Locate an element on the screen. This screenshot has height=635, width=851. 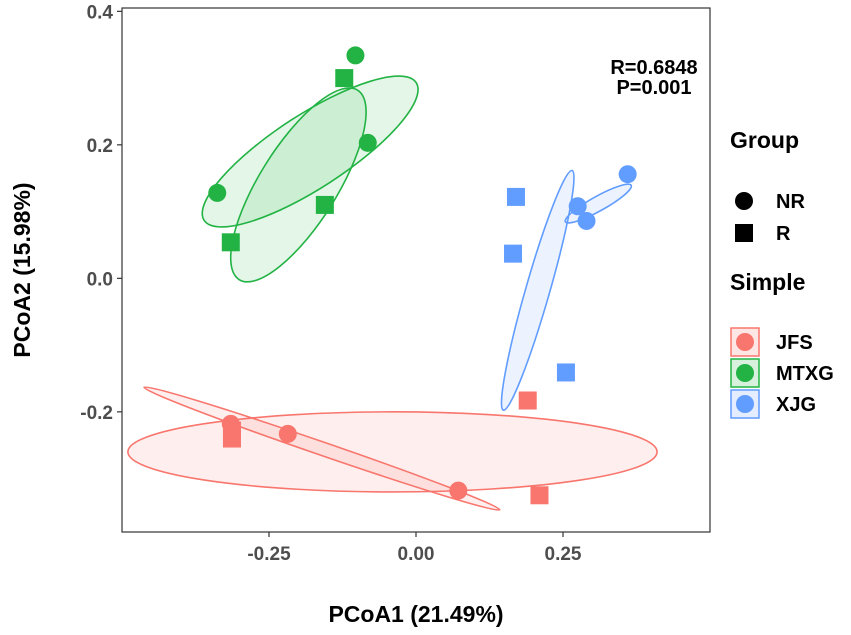
legend-item-r: R is located at coordinates (763, 234).